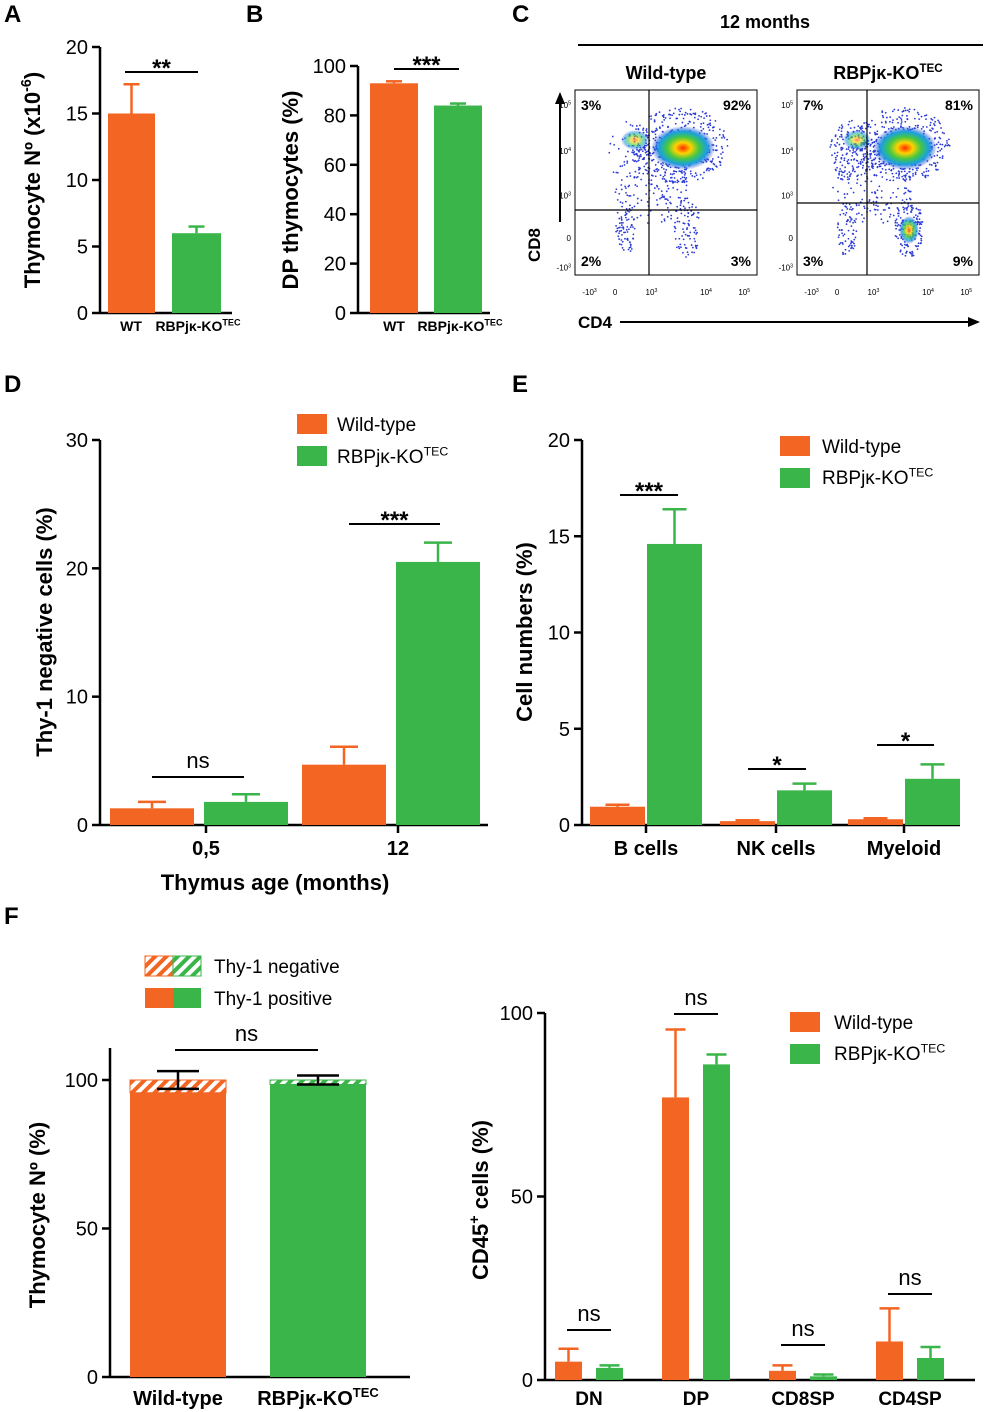 The image size is (984, 1412). I want to click on significance-old-label: ***, so click(394, 520).